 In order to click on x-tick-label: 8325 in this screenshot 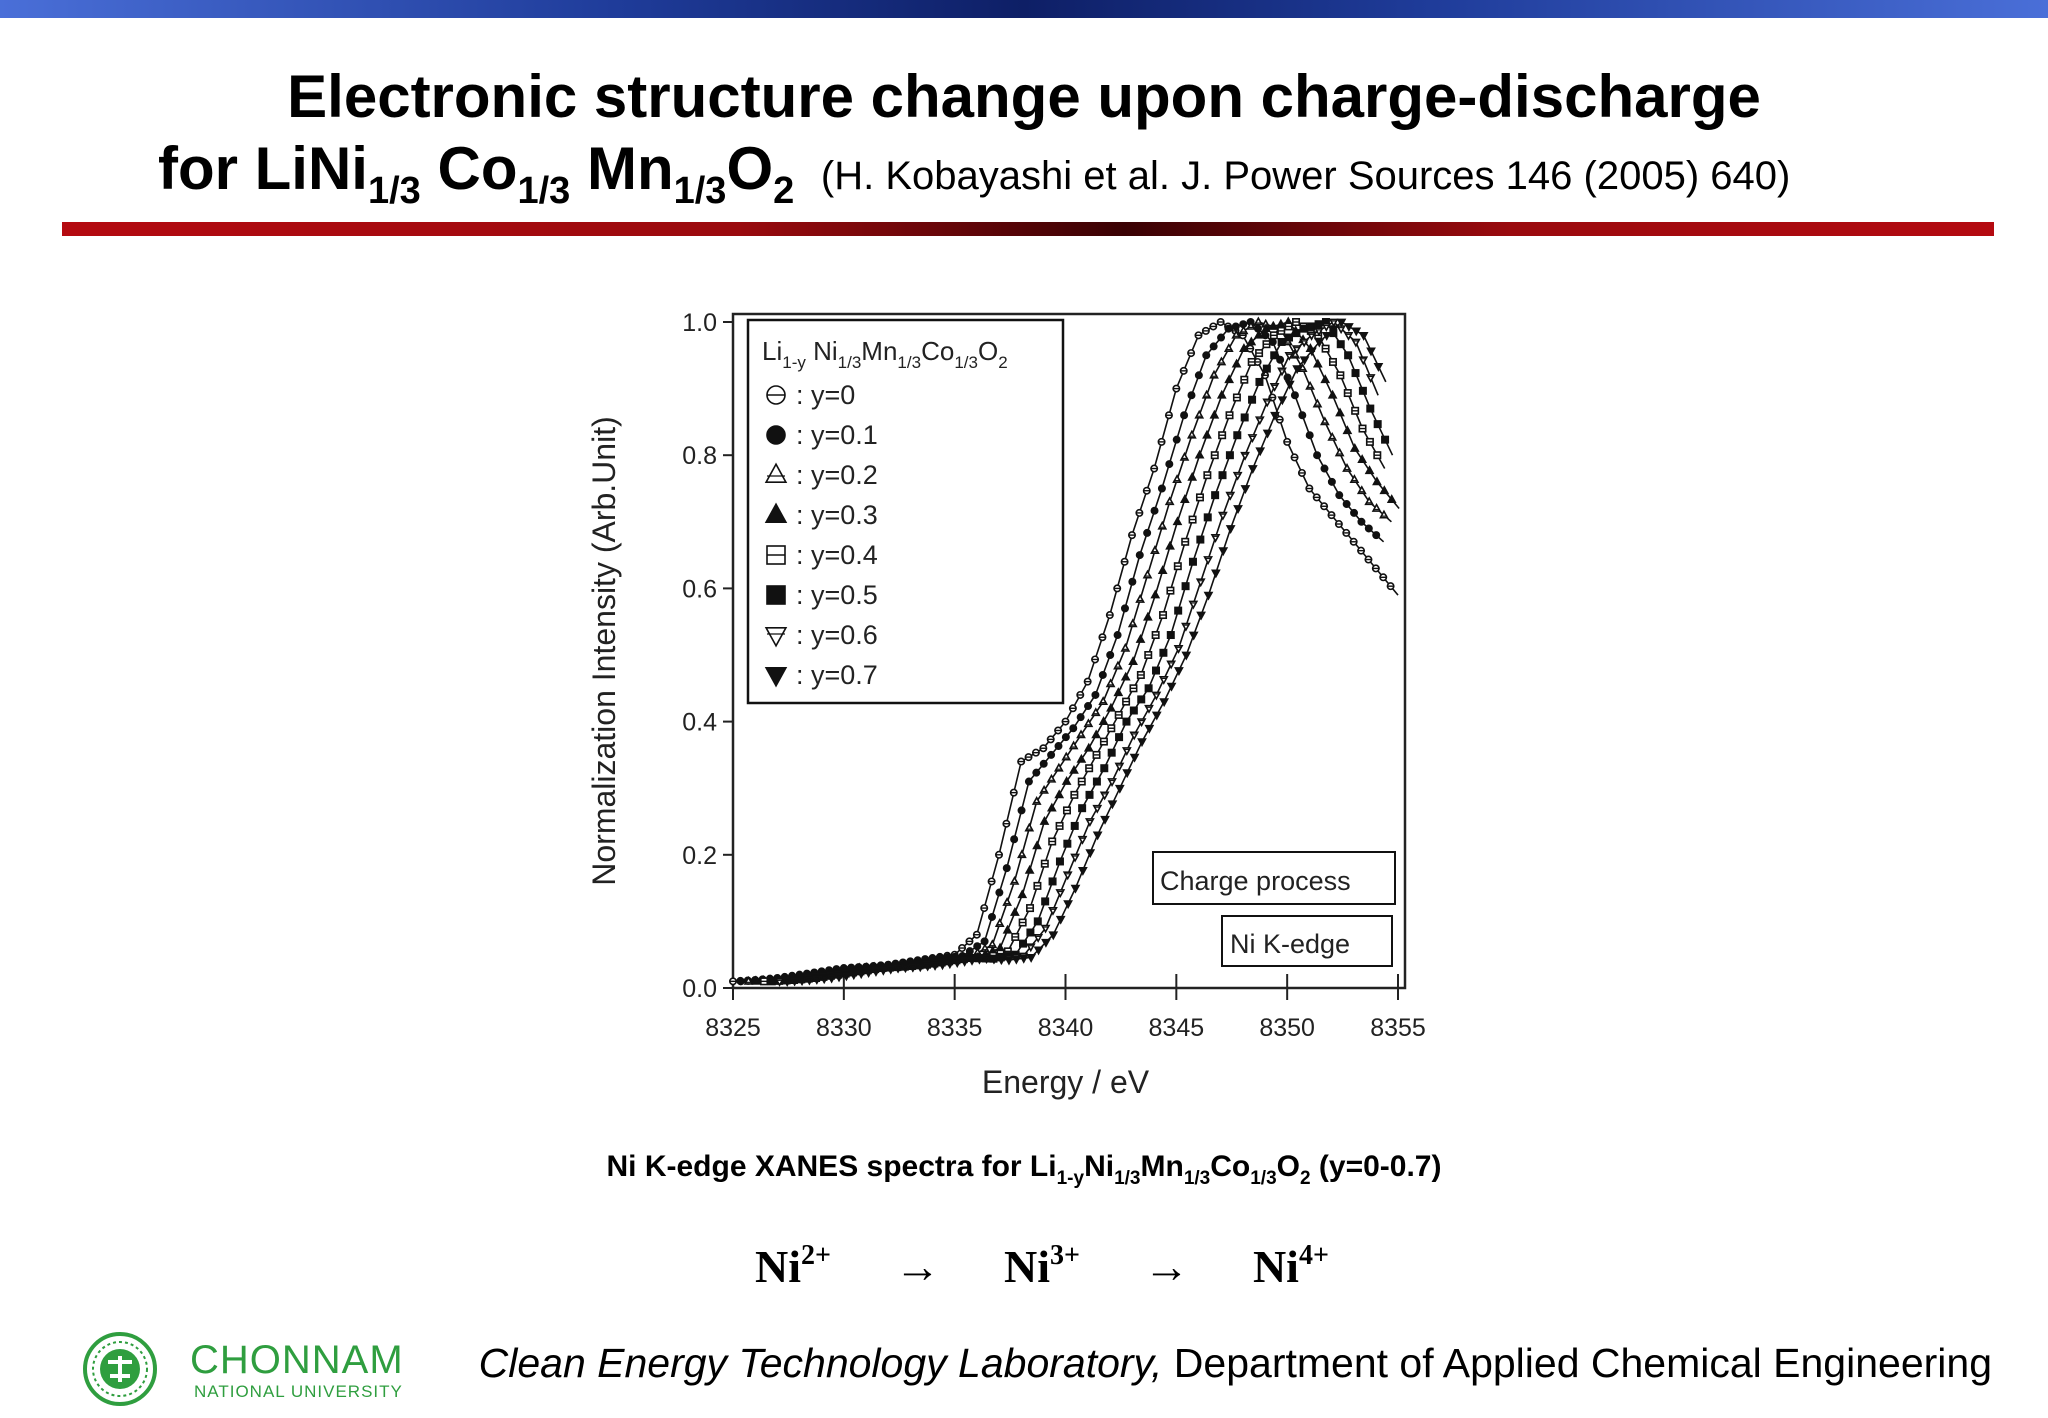, I will do `click(733, 1028)`.